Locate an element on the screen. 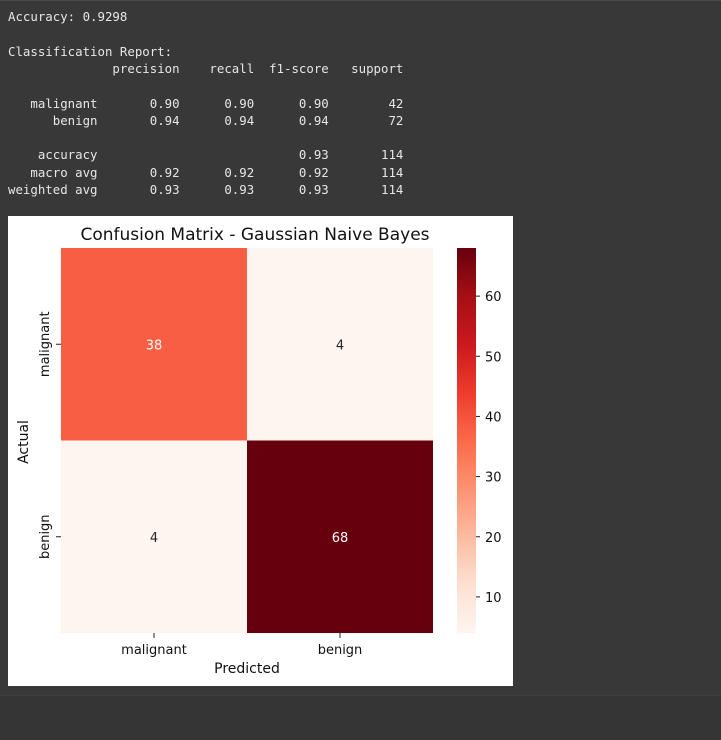  report-row-malignant: malignant 0.90 0.90 0.90 42 is located at coordinates (206, 103).